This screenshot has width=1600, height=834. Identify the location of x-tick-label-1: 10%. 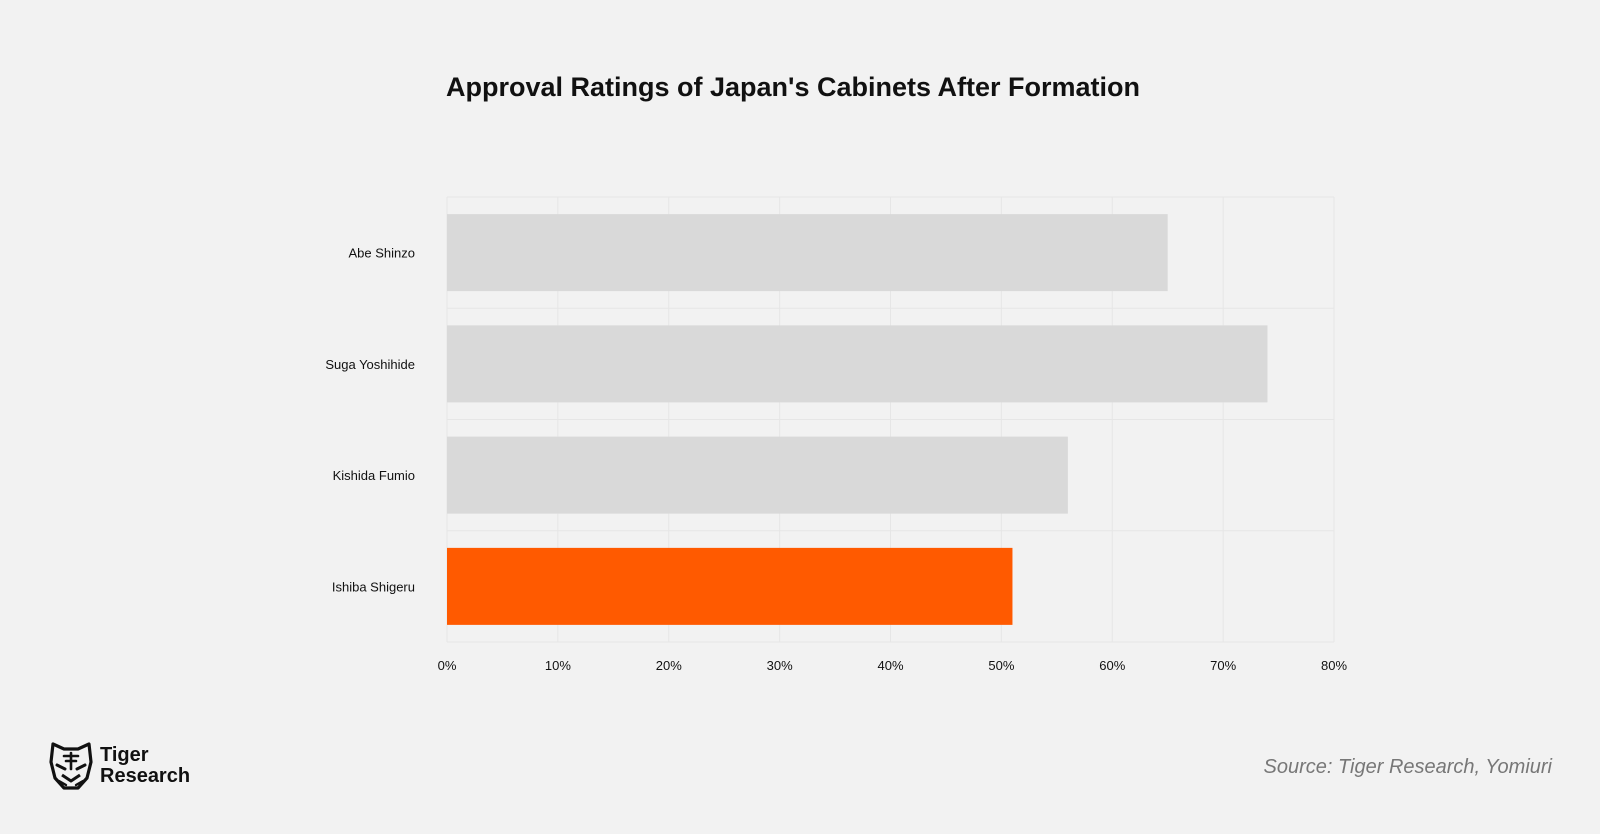
(558, 665).